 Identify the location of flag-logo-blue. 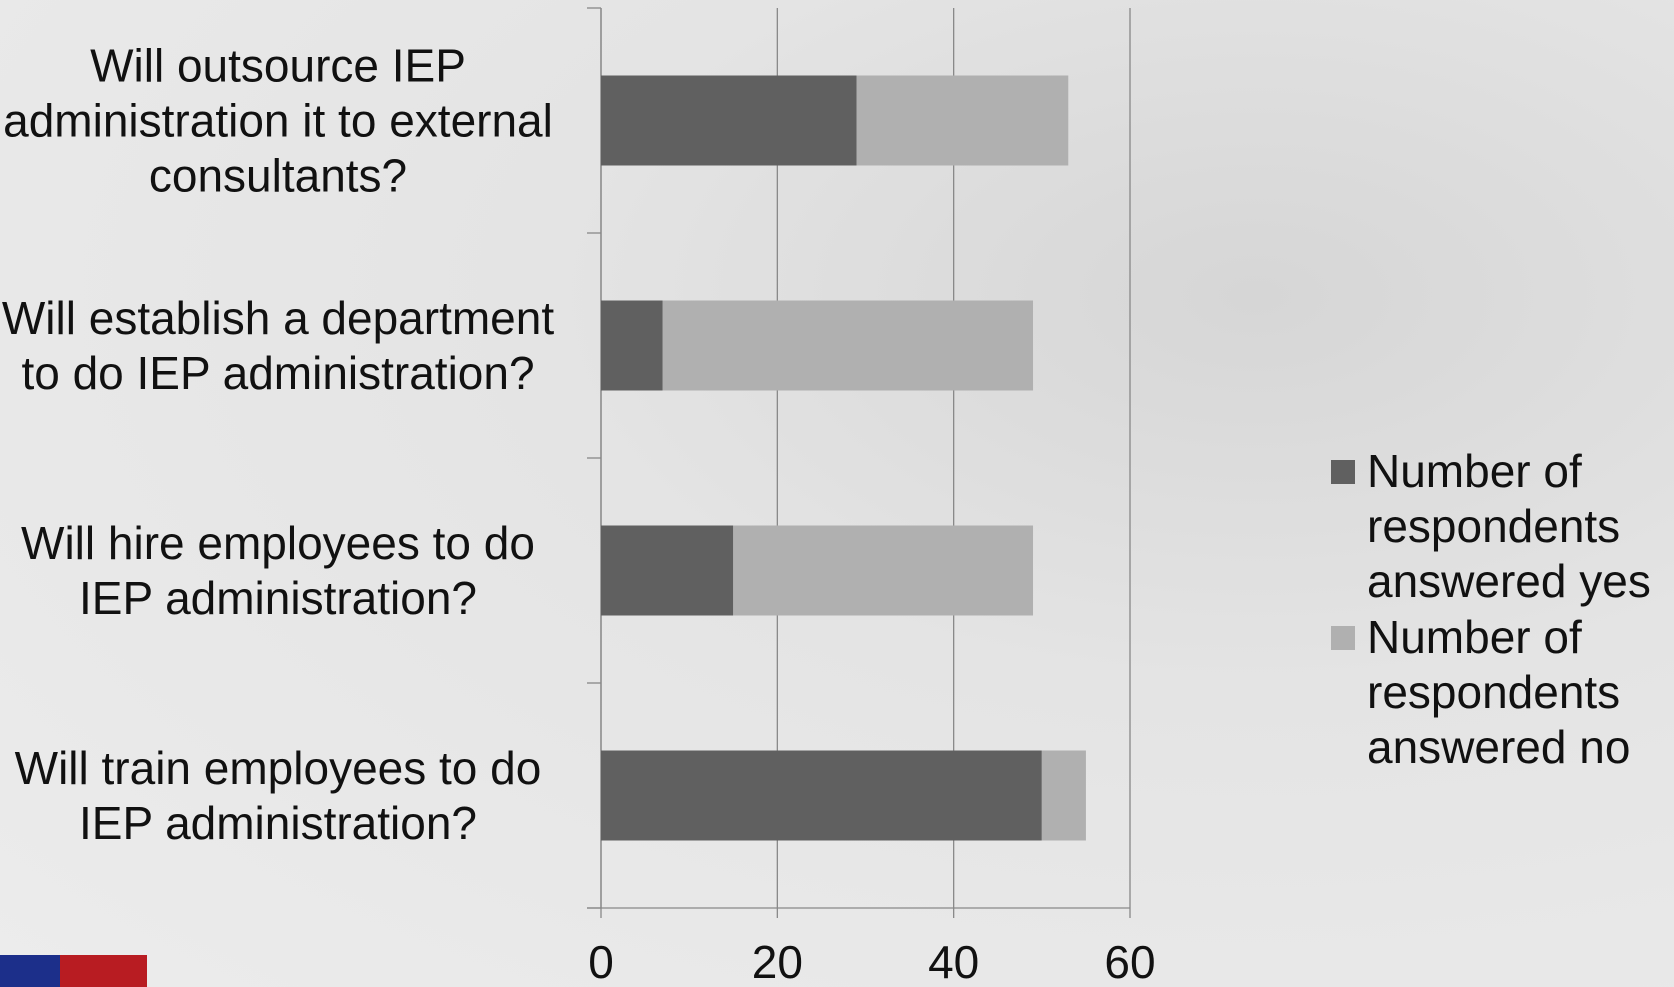
(30, 971).